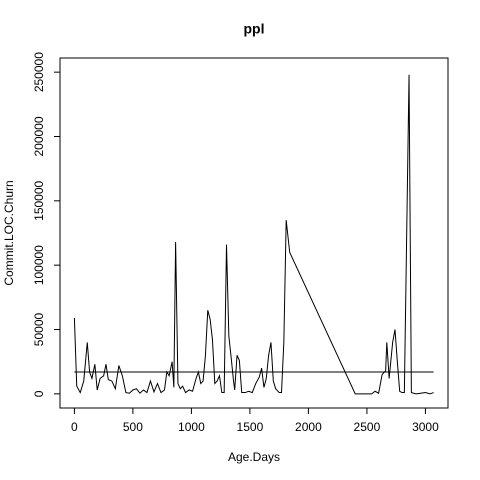  I want to click on y-tick-label: 50000, so click(39, 329).